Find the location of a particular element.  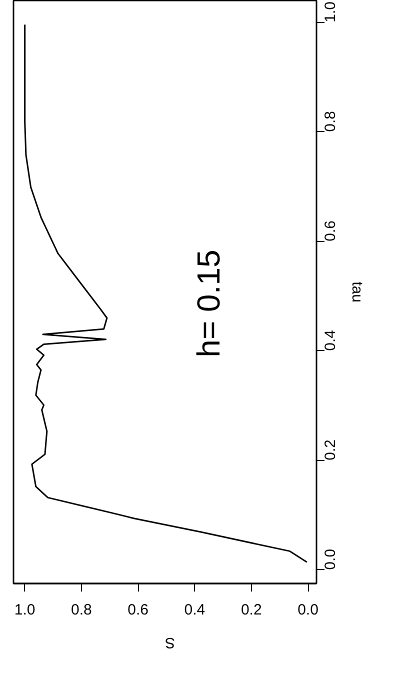

y-tick-label: 0.6 is located at coordinates (330, 231).